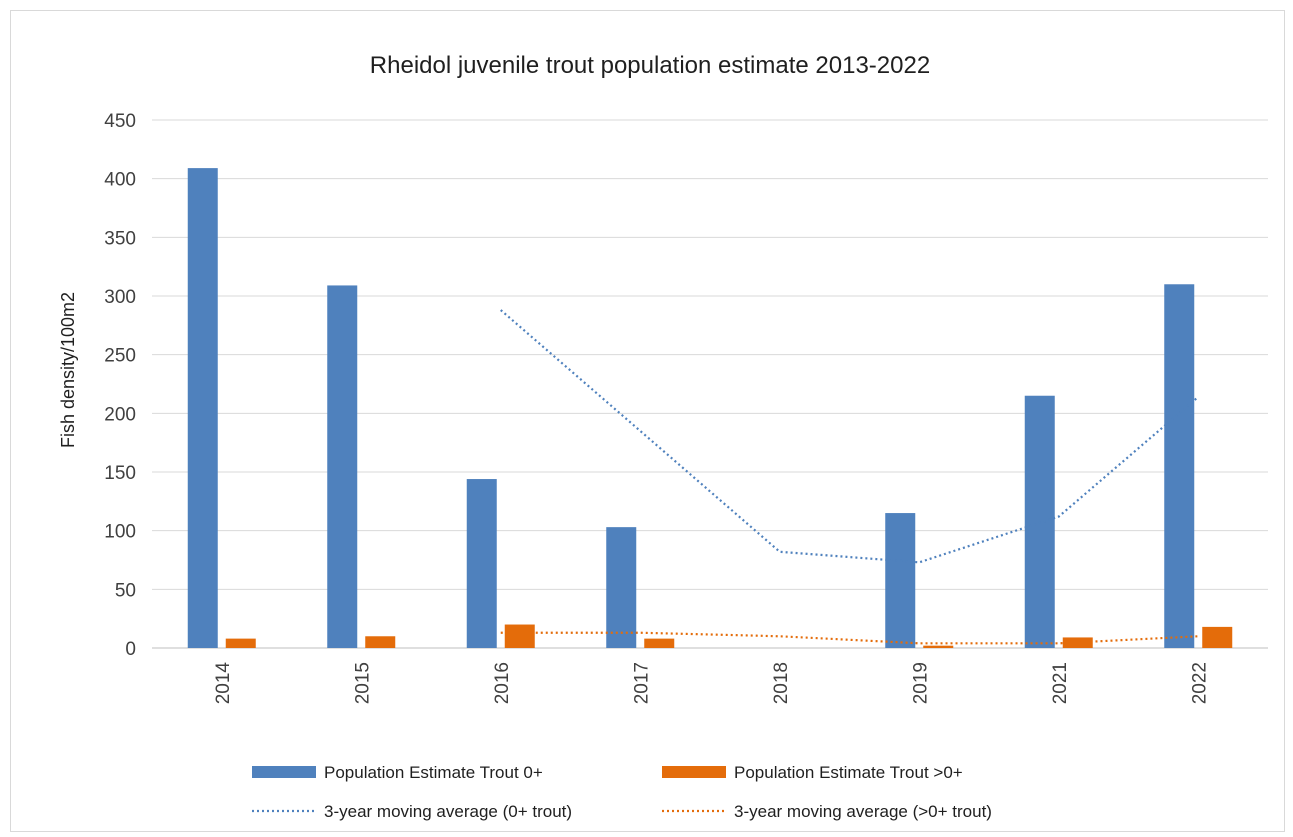  Describe the element at coordinates (120, 414) in the screenshot. I see `y-tick-label: 200` at that location.